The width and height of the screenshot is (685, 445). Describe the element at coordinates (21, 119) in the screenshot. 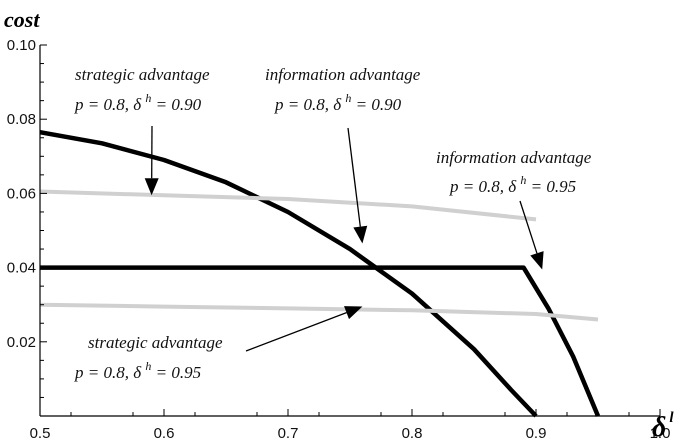

I see `y-tick-label: 0.08` at that location.